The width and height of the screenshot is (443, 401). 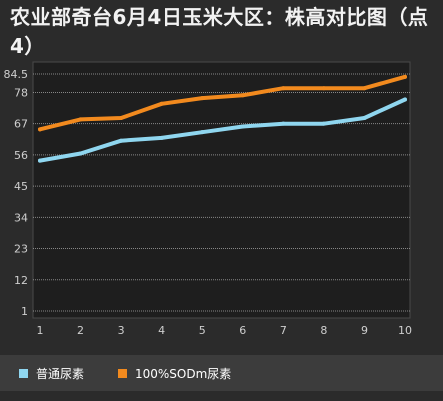 I want to click on x-tick-label: 3, so click(x=121, y=330).